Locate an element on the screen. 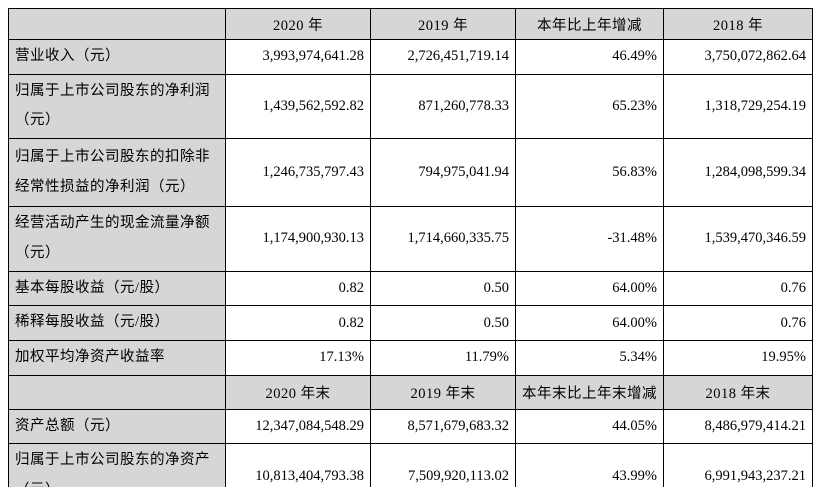 The image size is (816, 487). table-row-diluted-eps: 稀释每股收益（元/股） 0.82 0.50 64.00% 0.76 is located at coordinates (410, 323).